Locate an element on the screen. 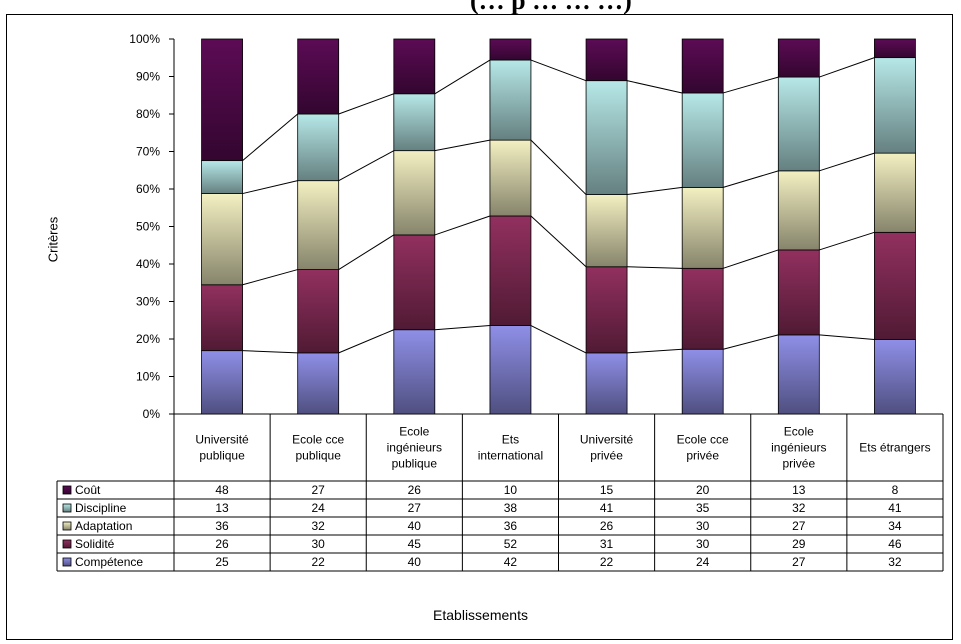  table-cell-value: 10 is located at coordinates (511, 490).